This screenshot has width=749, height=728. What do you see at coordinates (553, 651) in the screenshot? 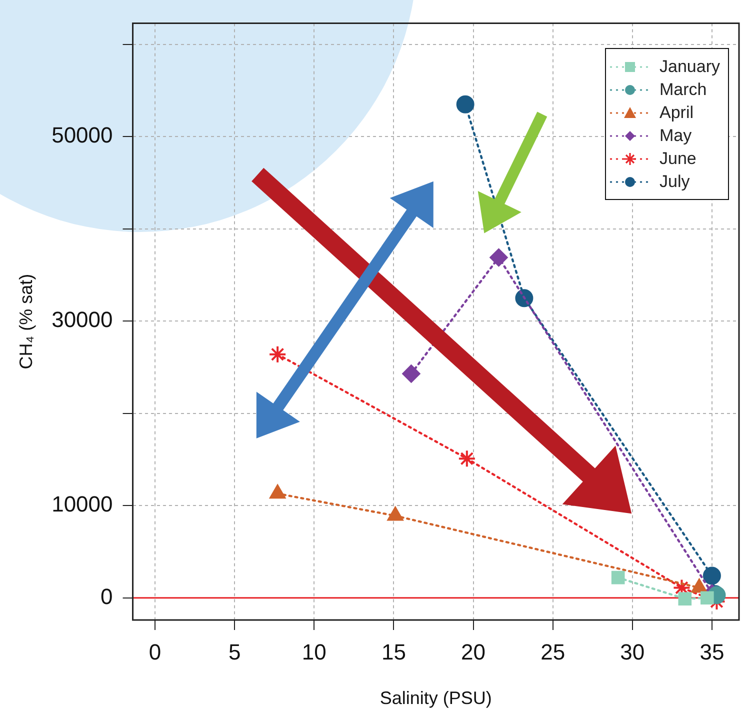
I see `x-tick-label: 25` at bounding box center [553, 651].